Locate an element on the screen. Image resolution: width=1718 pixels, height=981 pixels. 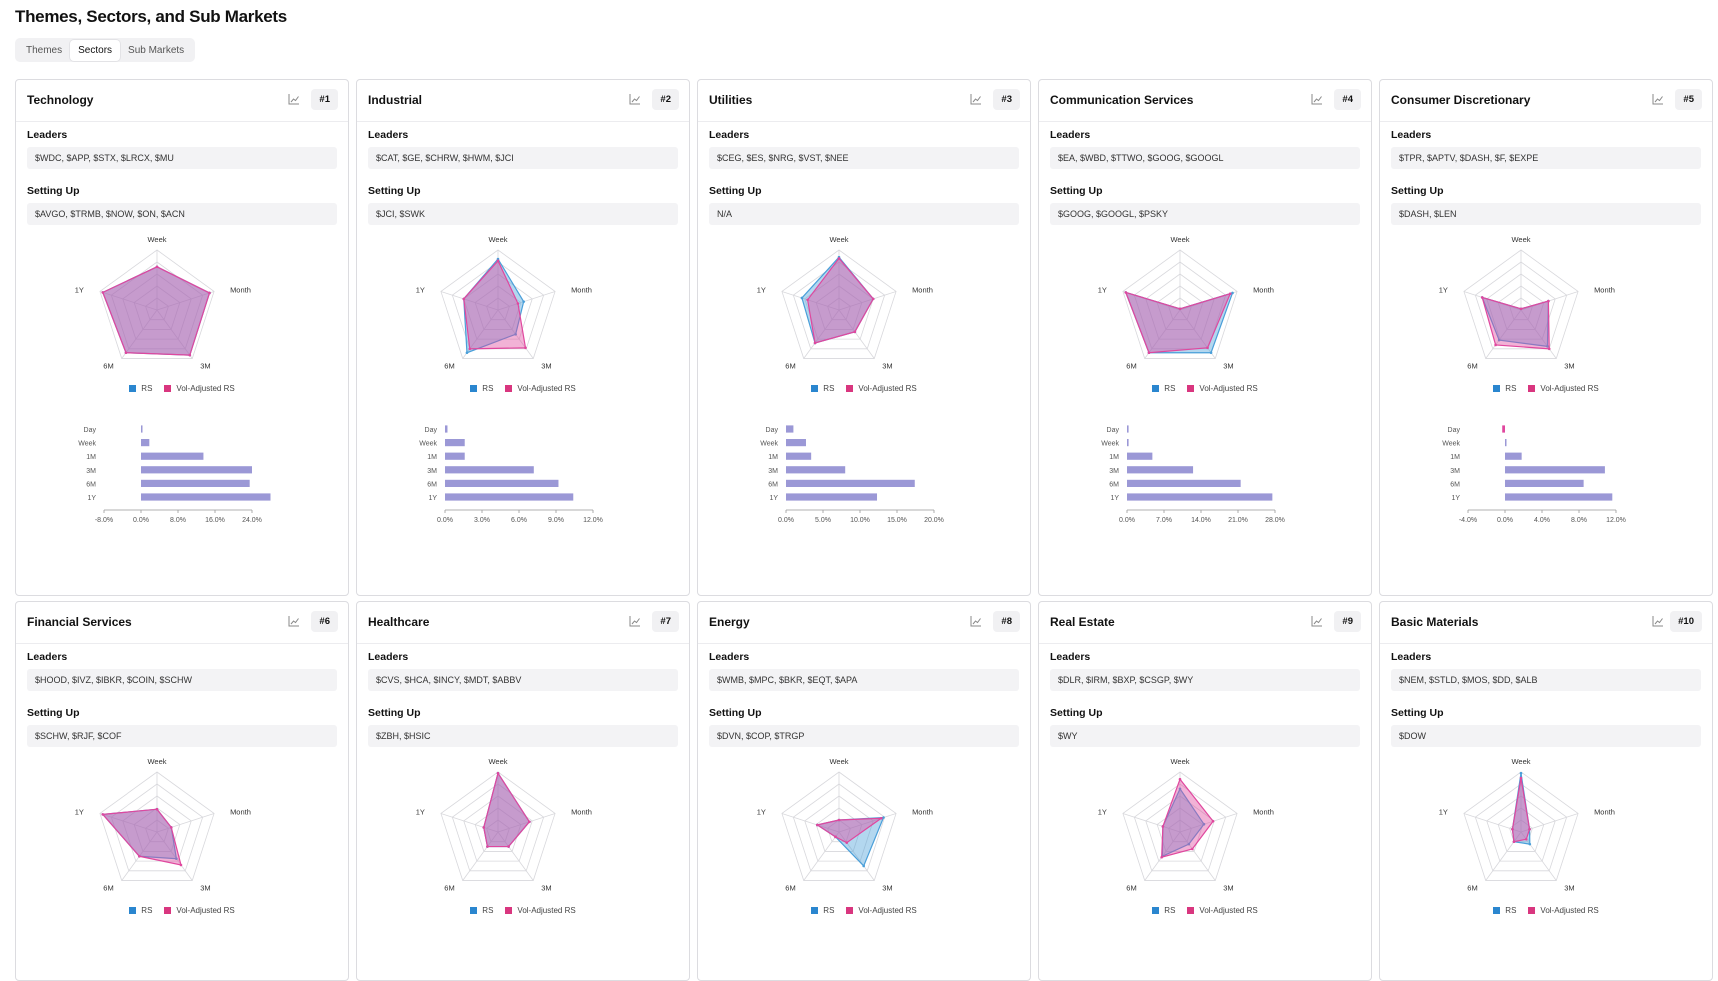
radar-axis-label: 3M is located at coordinates (546, 366).